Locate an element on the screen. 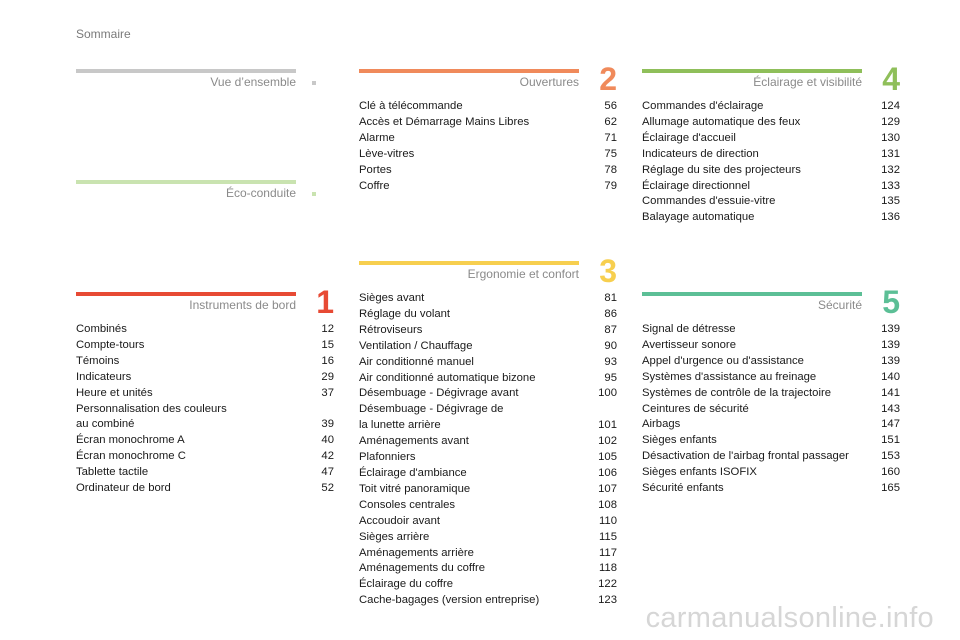 This screenshot has width=960, height=640. entry-page-number: 75 is located at coordinates (610, 153).